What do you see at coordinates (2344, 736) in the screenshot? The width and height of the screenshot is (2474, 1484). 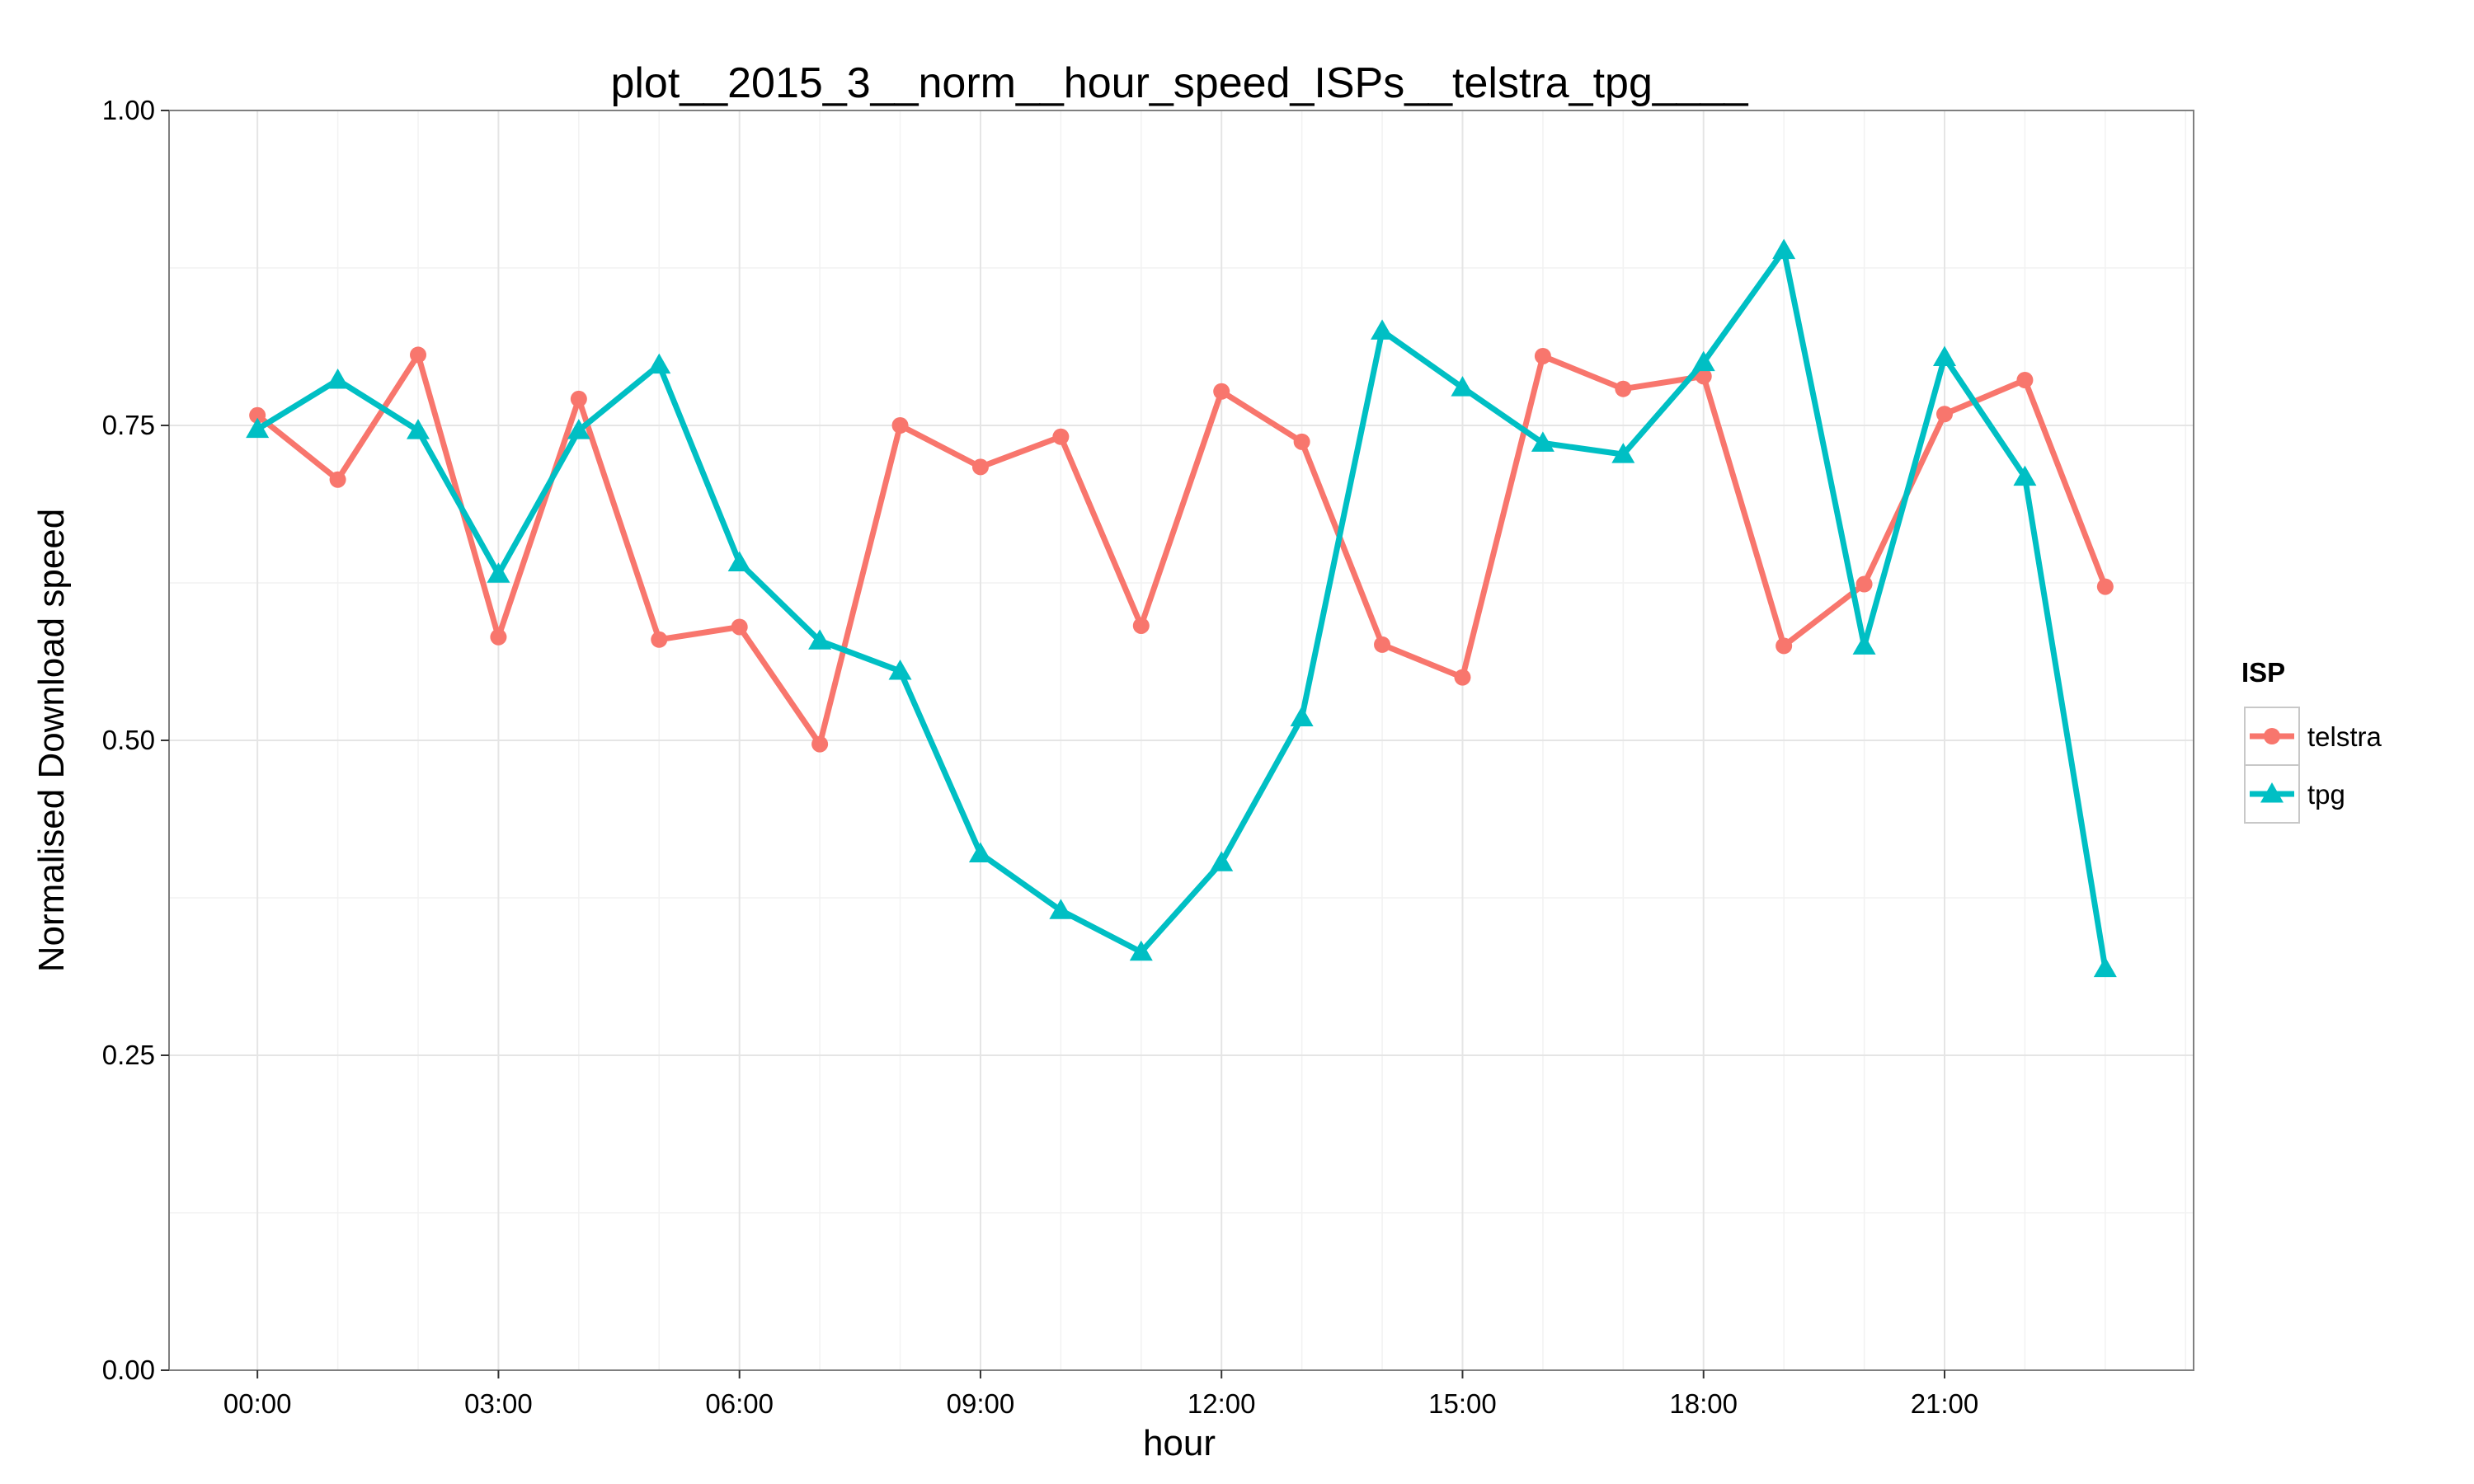 I see `legend-label: telstra` at bounding box center [2344, 736].